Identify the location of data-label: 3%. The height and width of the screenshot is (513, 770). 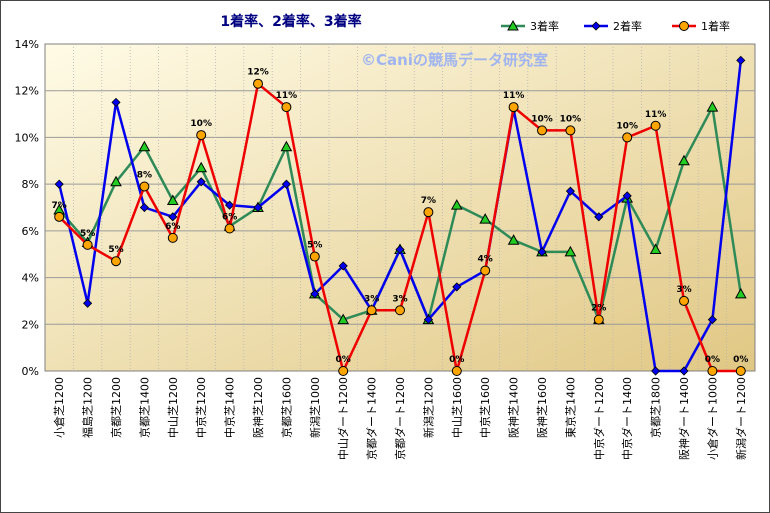
(399, 299).